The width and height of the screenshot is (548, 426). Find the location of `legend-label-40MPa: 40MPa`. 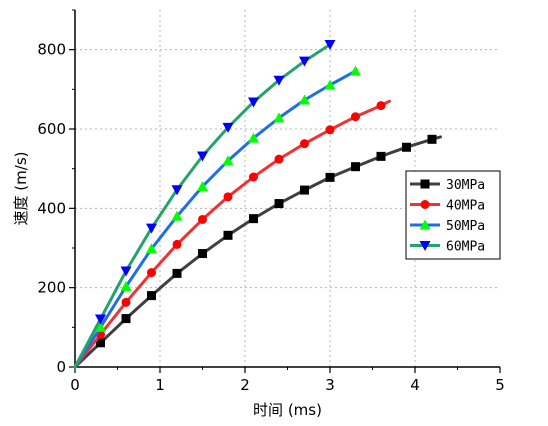

legend-label-40MPa: 40MPa is located at coordinates (465, 206).